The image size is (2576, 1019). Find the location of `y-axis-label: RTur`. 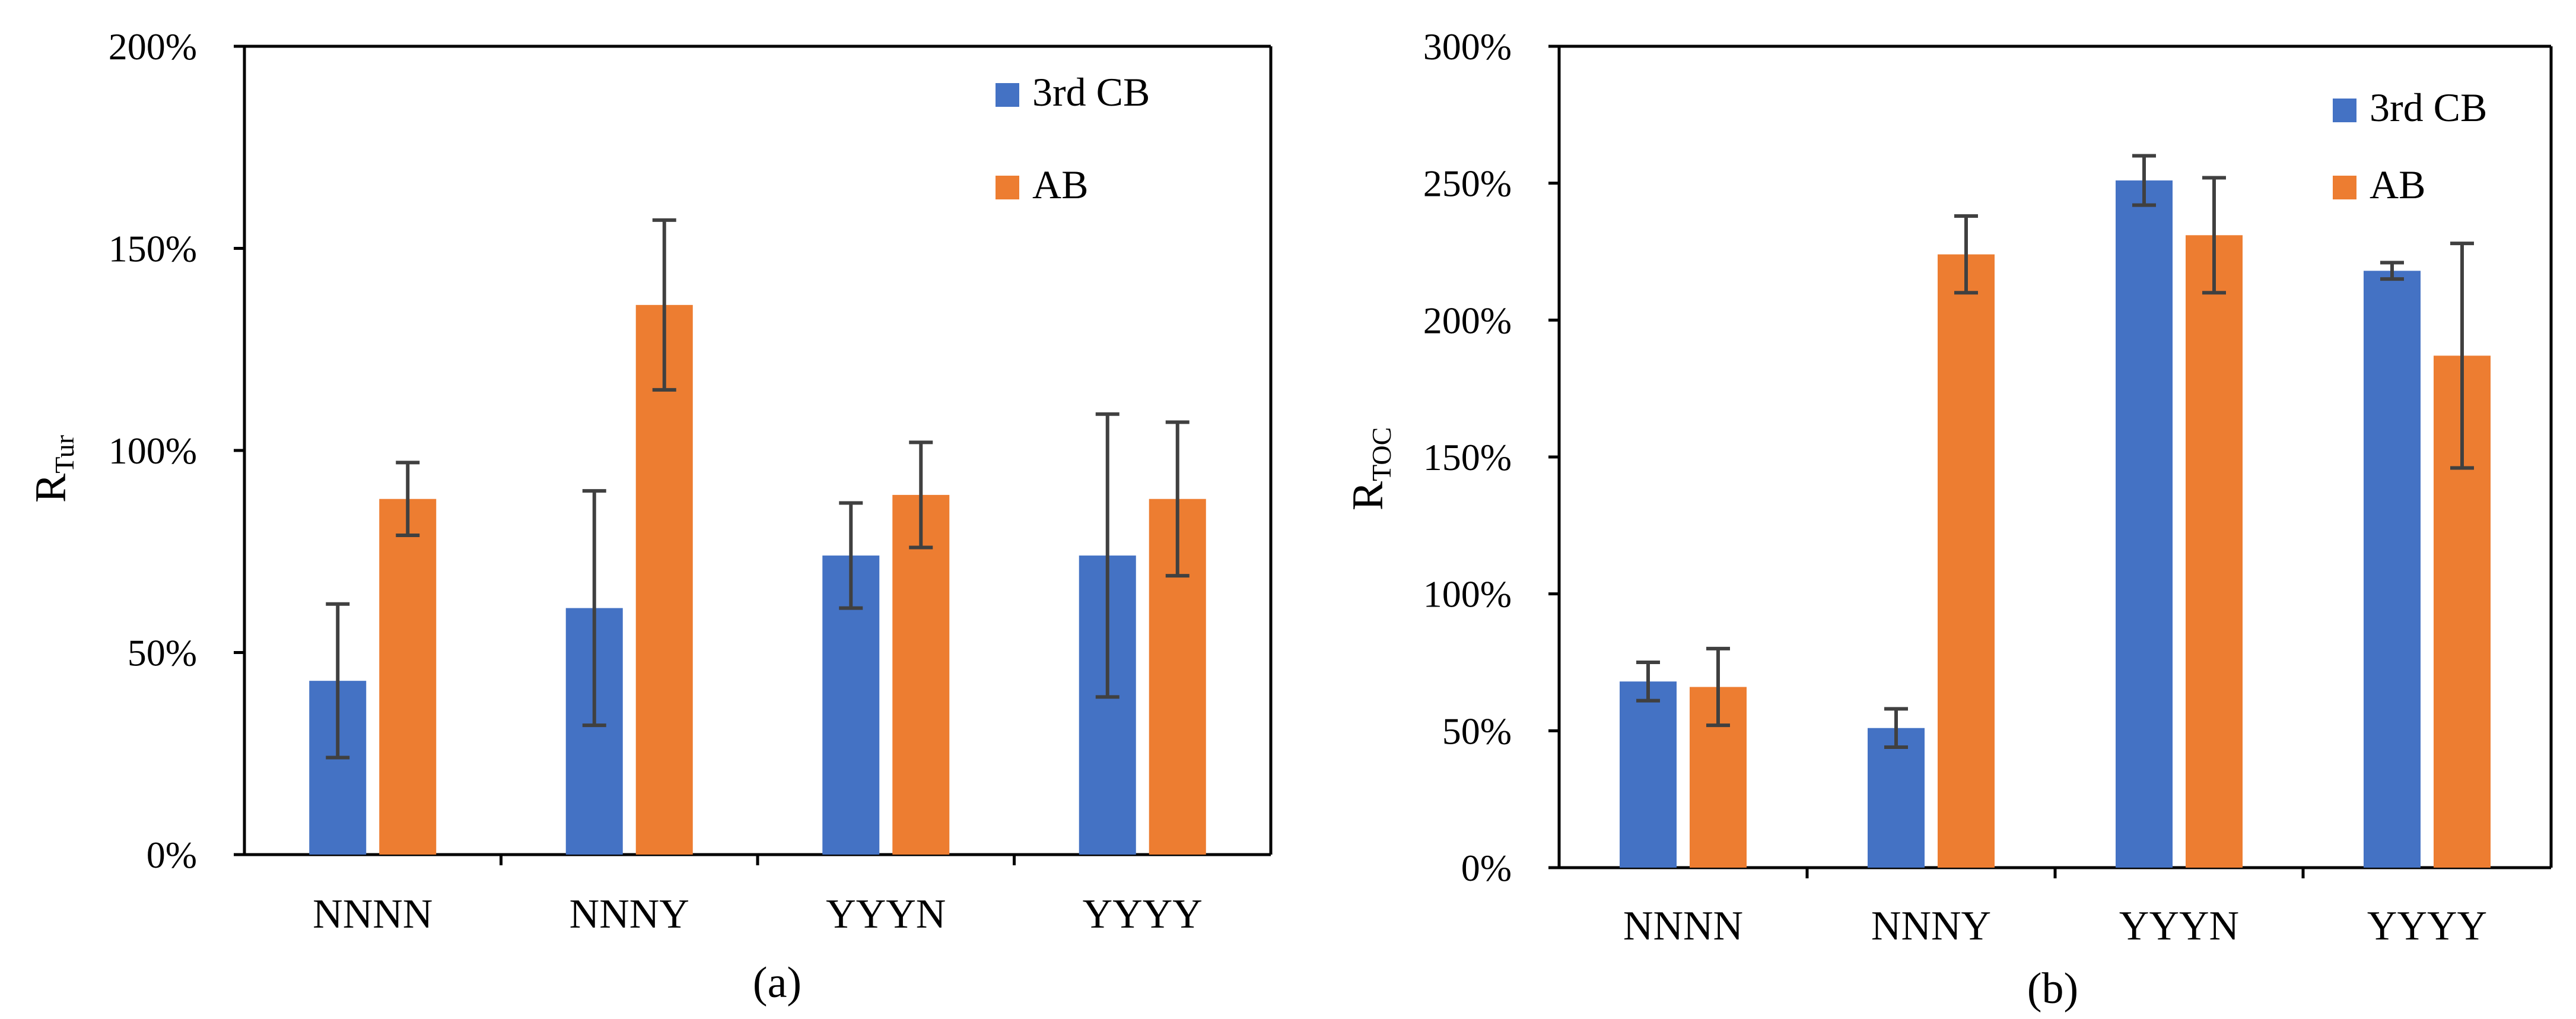

y-axis-label: RTur is located at coordinates (53, 469).